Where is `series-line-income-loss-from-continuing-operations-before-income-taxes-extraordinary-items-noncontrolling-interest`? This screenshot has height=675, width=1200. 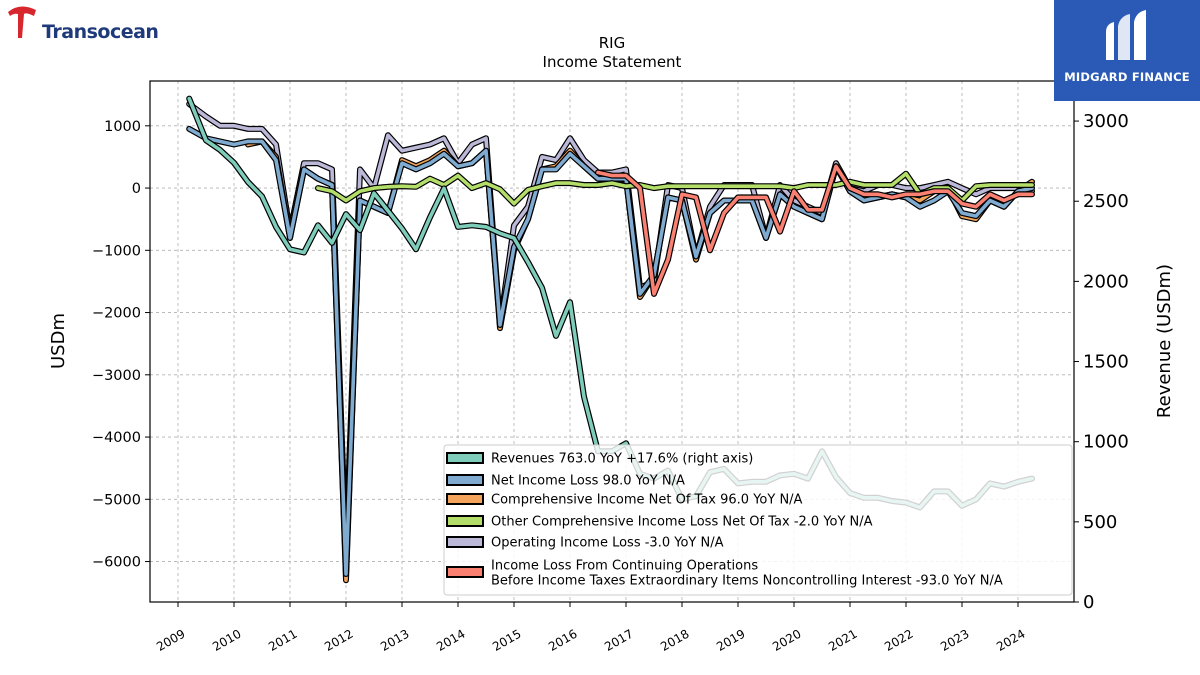
series-line-income-loss-from-continuing-operations-before-income-taxes-extraordinary-items-noncontrolling-interest is located at coordinates (815, 230).